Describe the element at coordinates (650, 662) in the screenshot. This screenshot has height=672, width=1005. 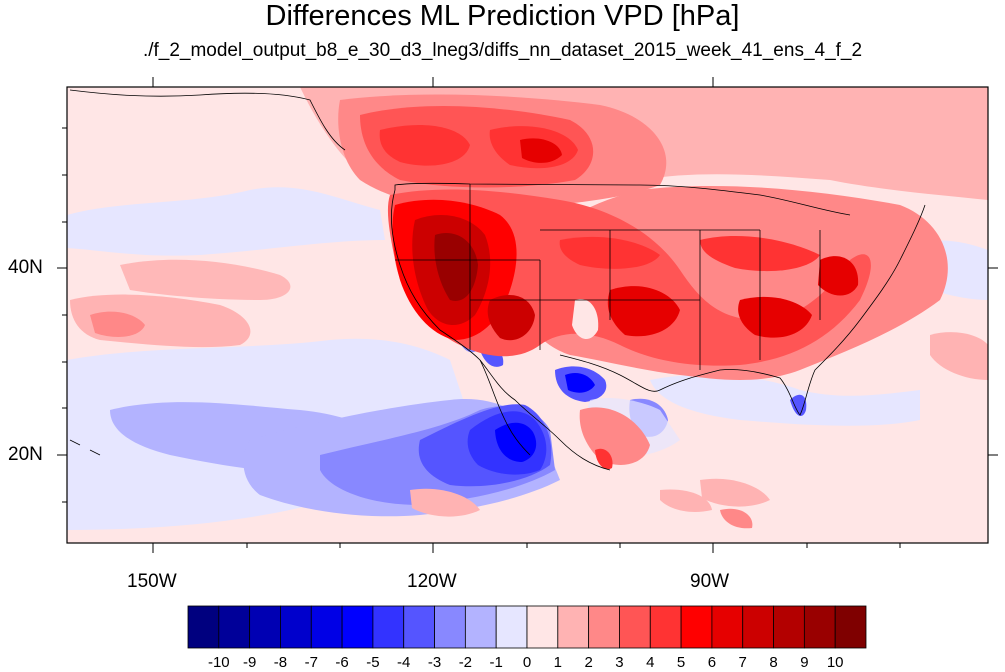
I see `colorbar-tick-label: 4` at that location.